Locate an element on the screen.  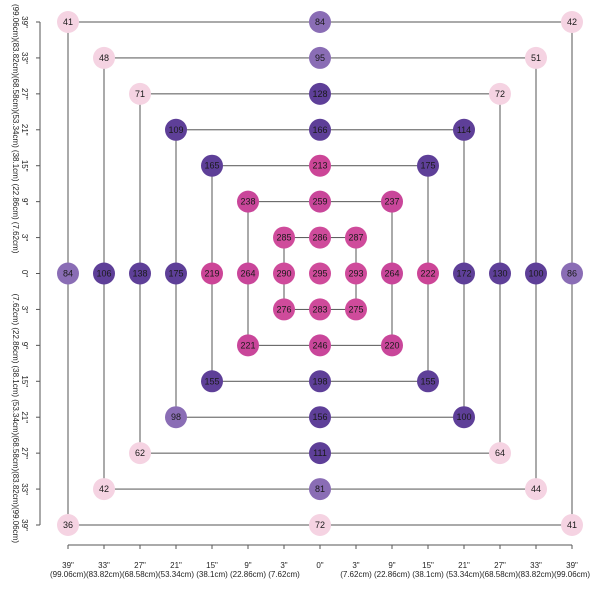
point-label: 222 is located at coordinates (427, 274).